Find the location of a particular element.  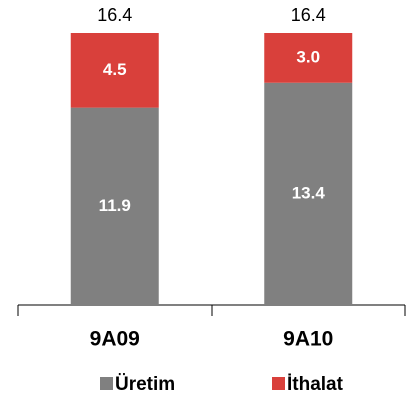

data-label: 4.5 is located at coordinates (115, 69).